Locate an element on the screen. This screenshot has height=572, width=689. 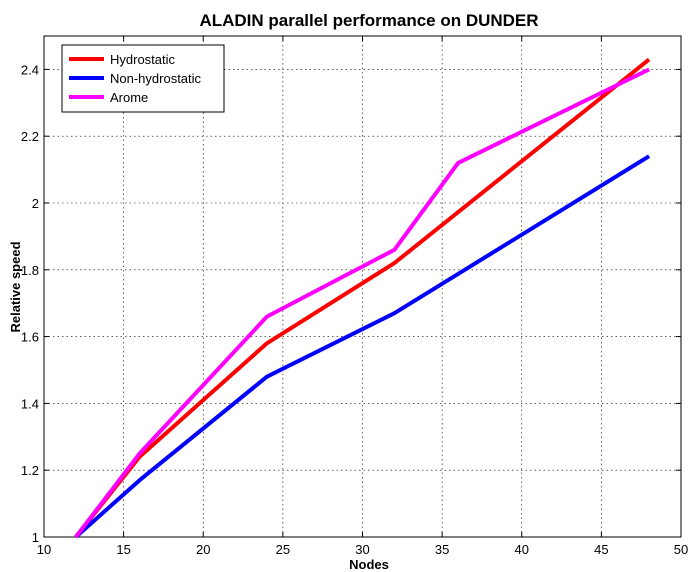
y-tick-label: 2.2 is located at coordinates (30, 136).